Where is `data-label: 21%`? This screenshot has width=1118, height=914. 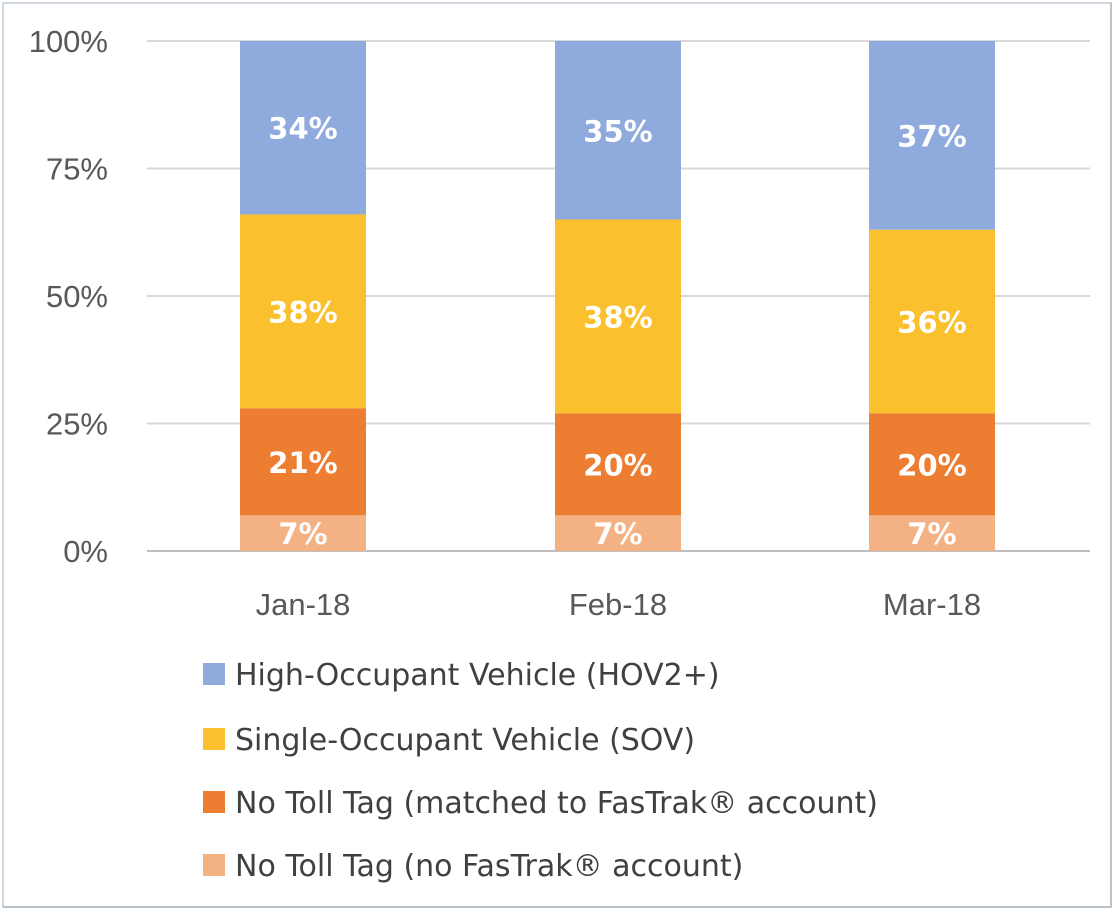
data-label: 21% is located at coordinates (302, 463).